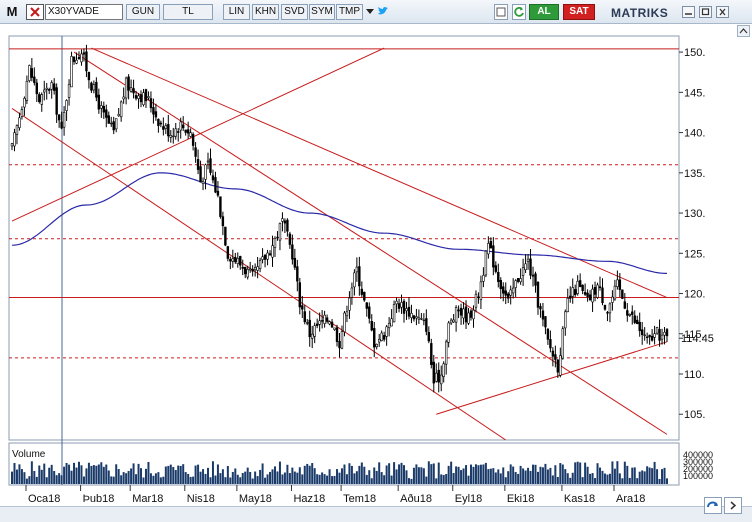  Describe the element at coordinates (544, 12) in the screenshot. I see `buy-button: AL` at that location.